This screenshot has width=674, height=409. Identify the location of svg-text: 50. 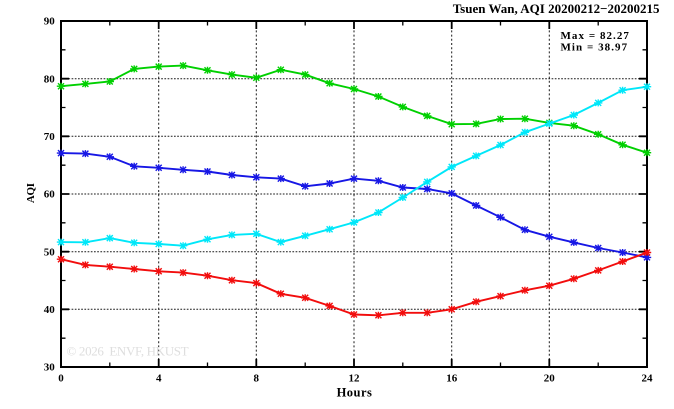
(50, 252).